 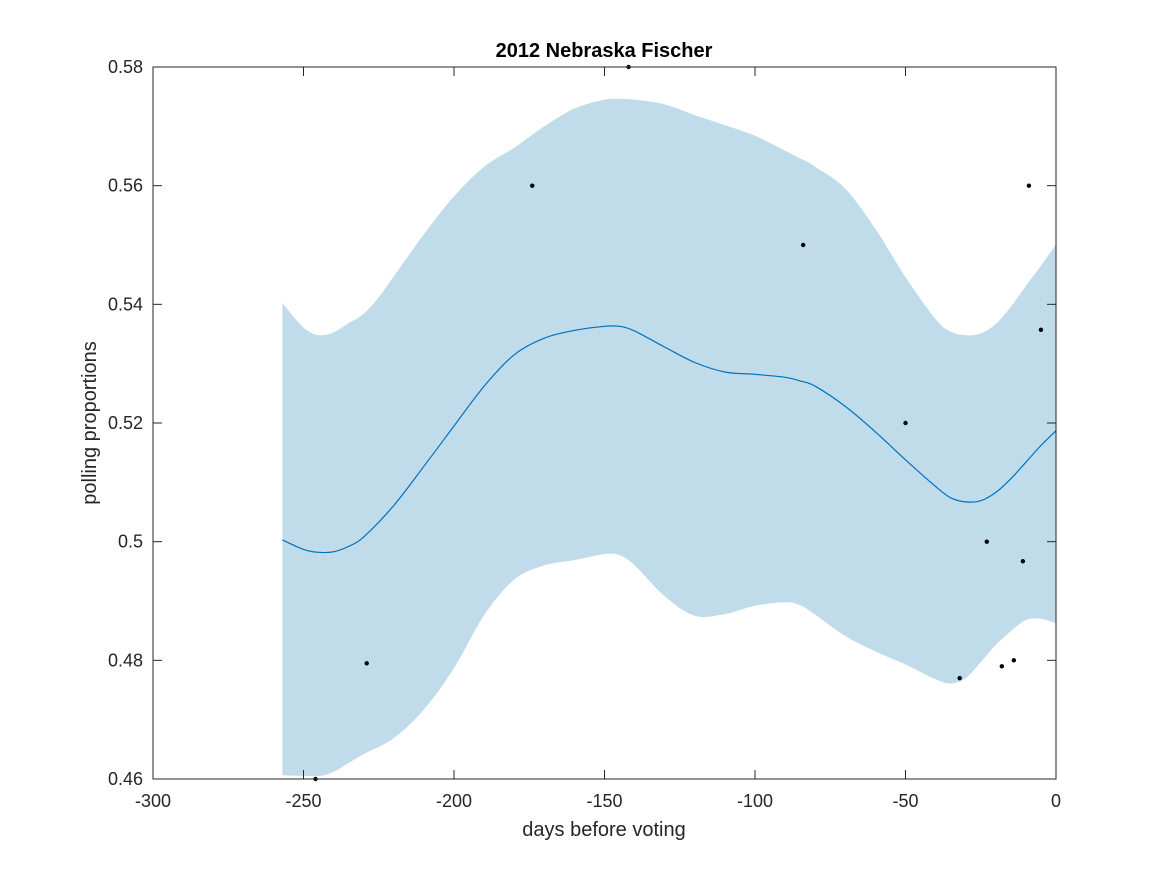 I want to click on x-tick-labels: -300 -250 -200 -150 -100 -50 0, so click(x=598, y=801).